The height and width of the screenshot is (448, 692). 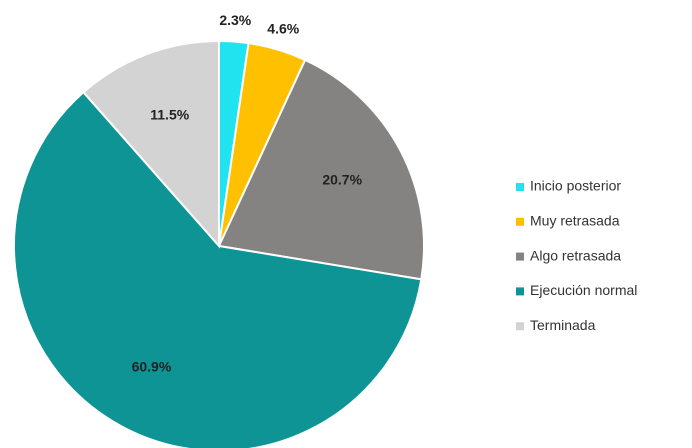 I want to click on data-label: 4.6%, so click(x=283, y=29).